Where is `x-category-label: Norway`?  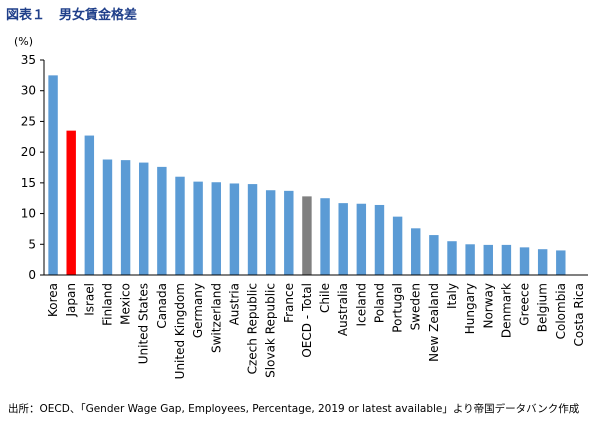
x-category-label: Norway is located at coordinates (488, 306).